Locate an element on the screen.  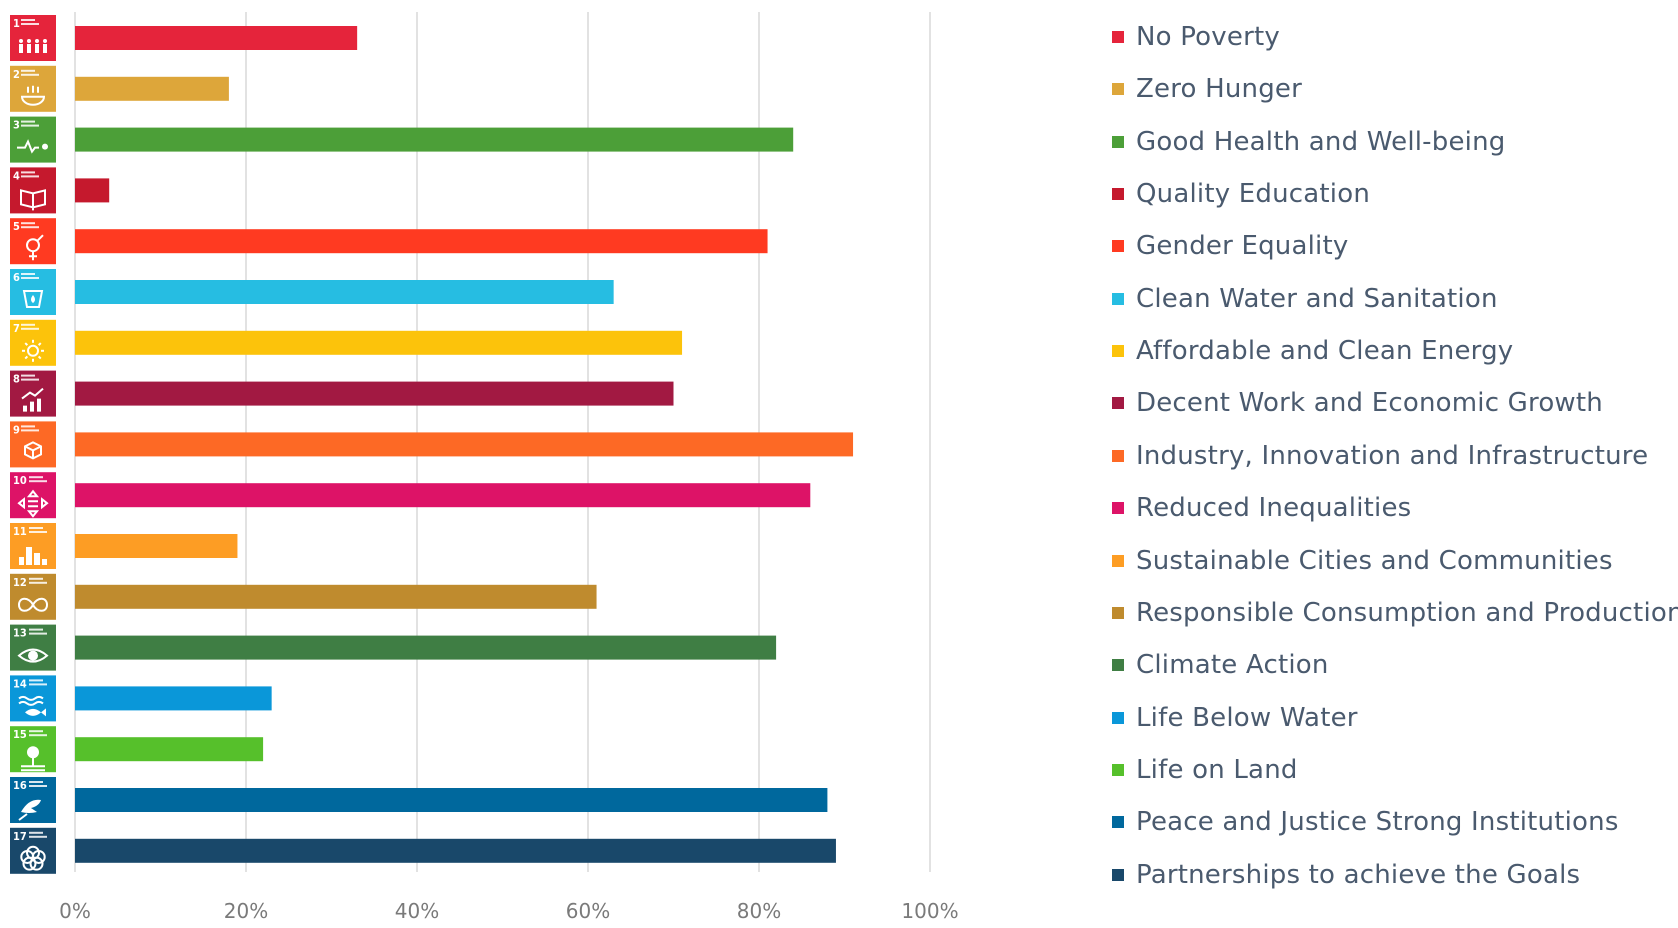
legend-label: Life Below Water is located at coordinates (1247, 717).